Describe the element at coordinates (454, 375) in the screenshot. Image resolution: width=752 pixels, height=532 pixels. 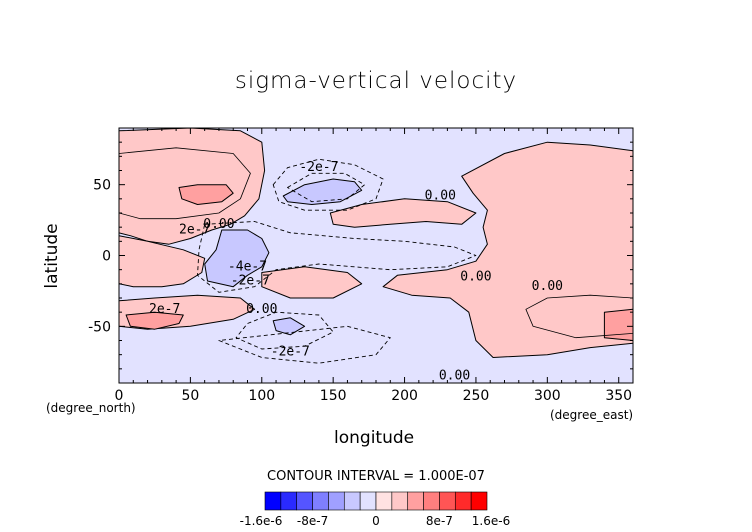
I see `contour-label-11: 0.00` at that location.